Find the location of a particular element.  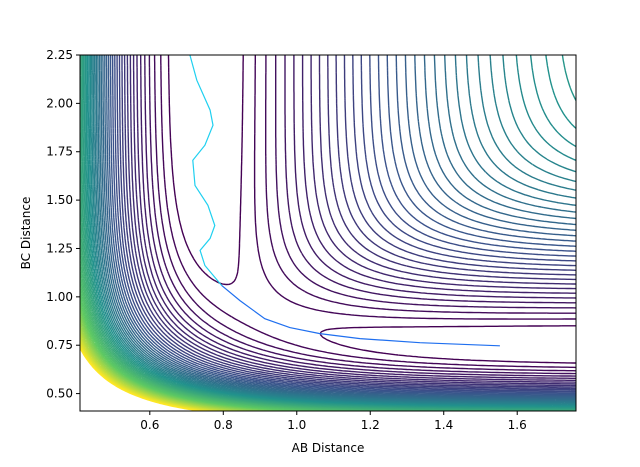

x-tick-label: 1.2 is located at coordinates (370, 425).